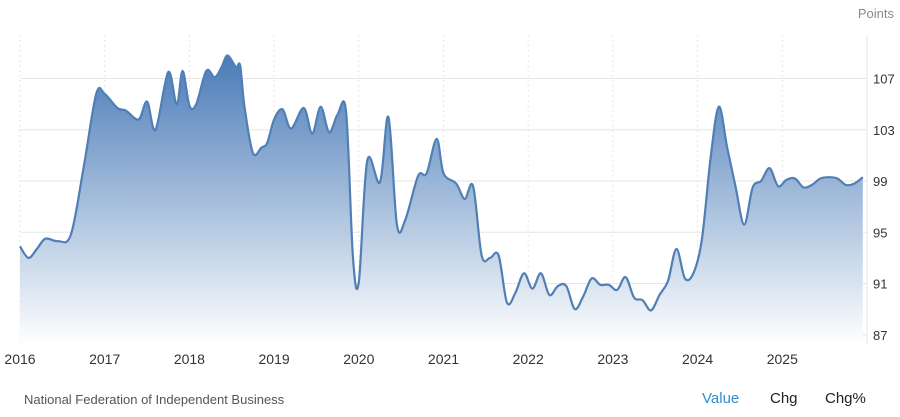 This screenshot has height=417, width=900. Describe the element at coordinates (845, 398) in the screenshot. I see `tab-chg-percent: Chg%` at that location.